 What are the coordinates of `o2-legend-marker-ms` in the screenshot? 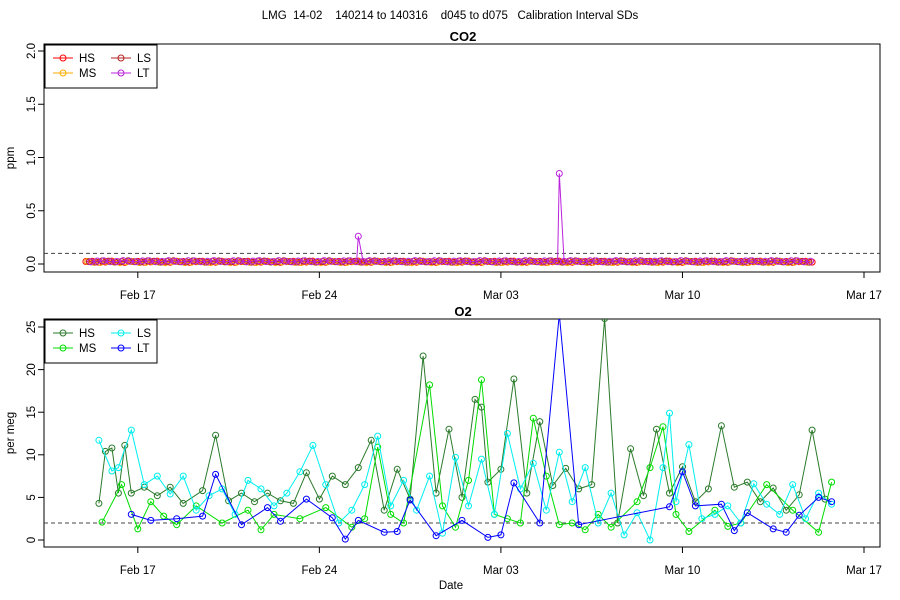 It's located at (63, 348).